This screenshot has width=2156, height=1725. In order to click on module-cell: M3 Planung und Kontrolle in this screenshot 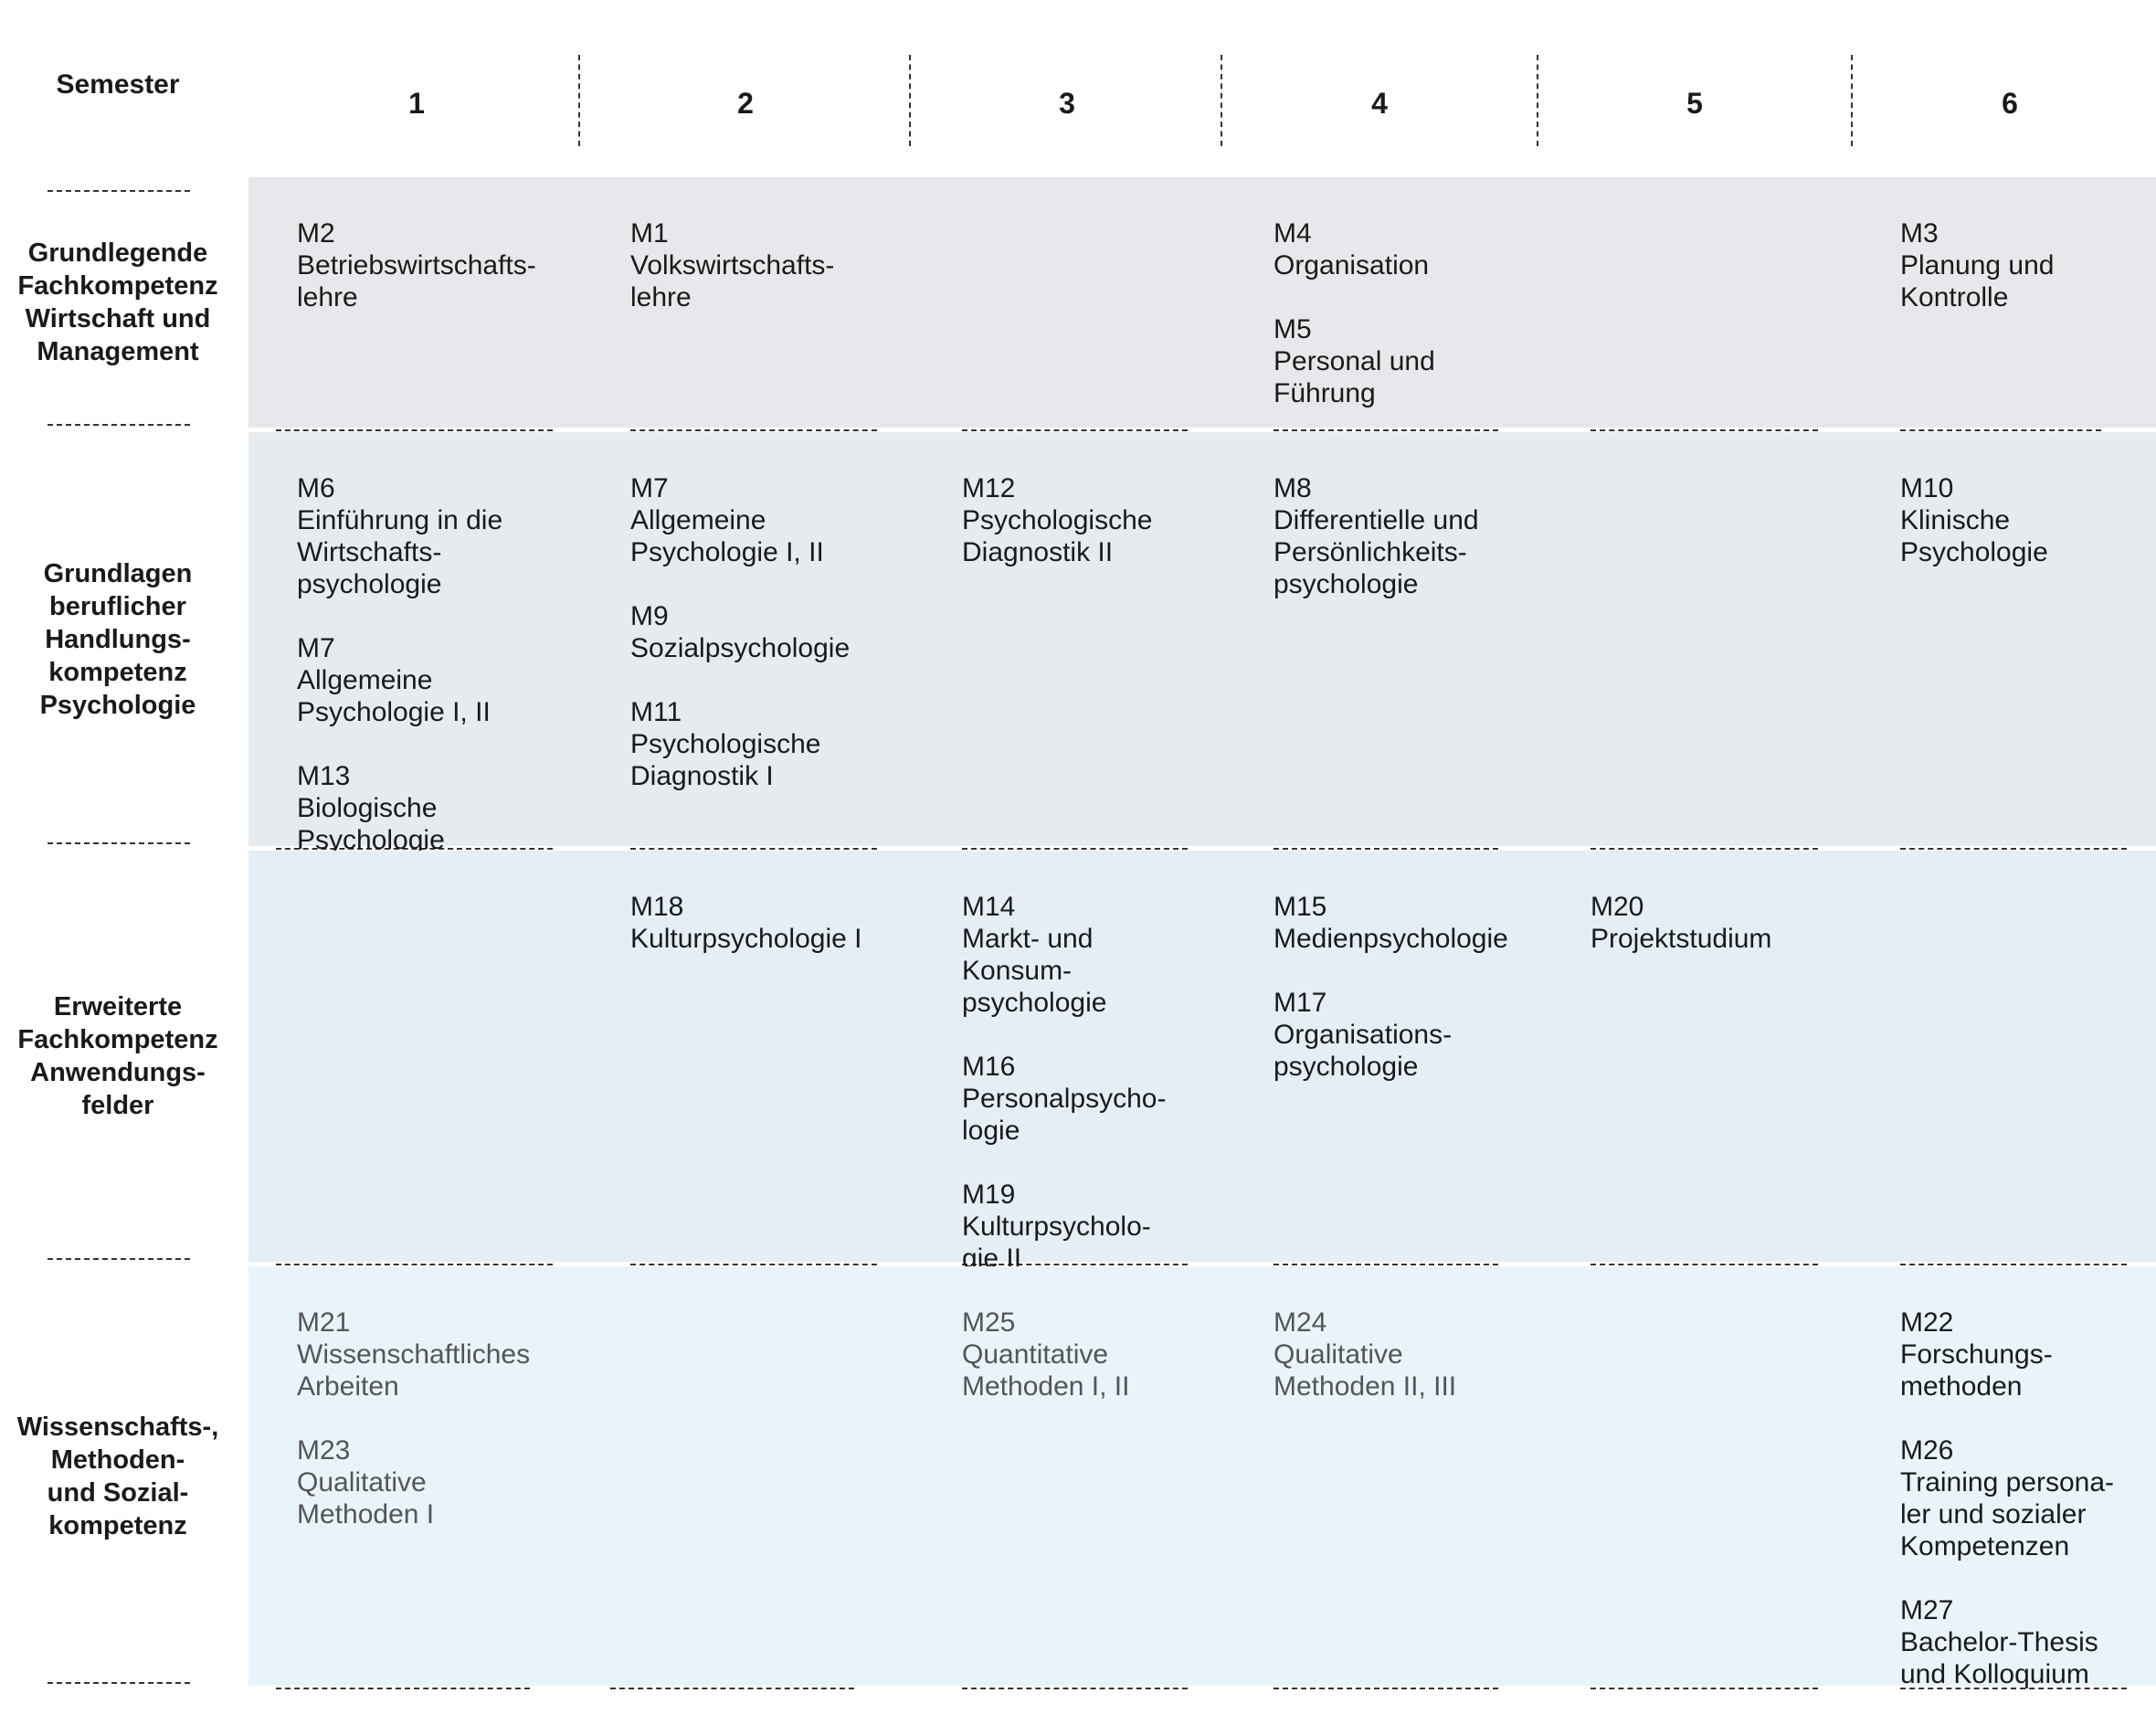, I will do `click(1977, 265)`.